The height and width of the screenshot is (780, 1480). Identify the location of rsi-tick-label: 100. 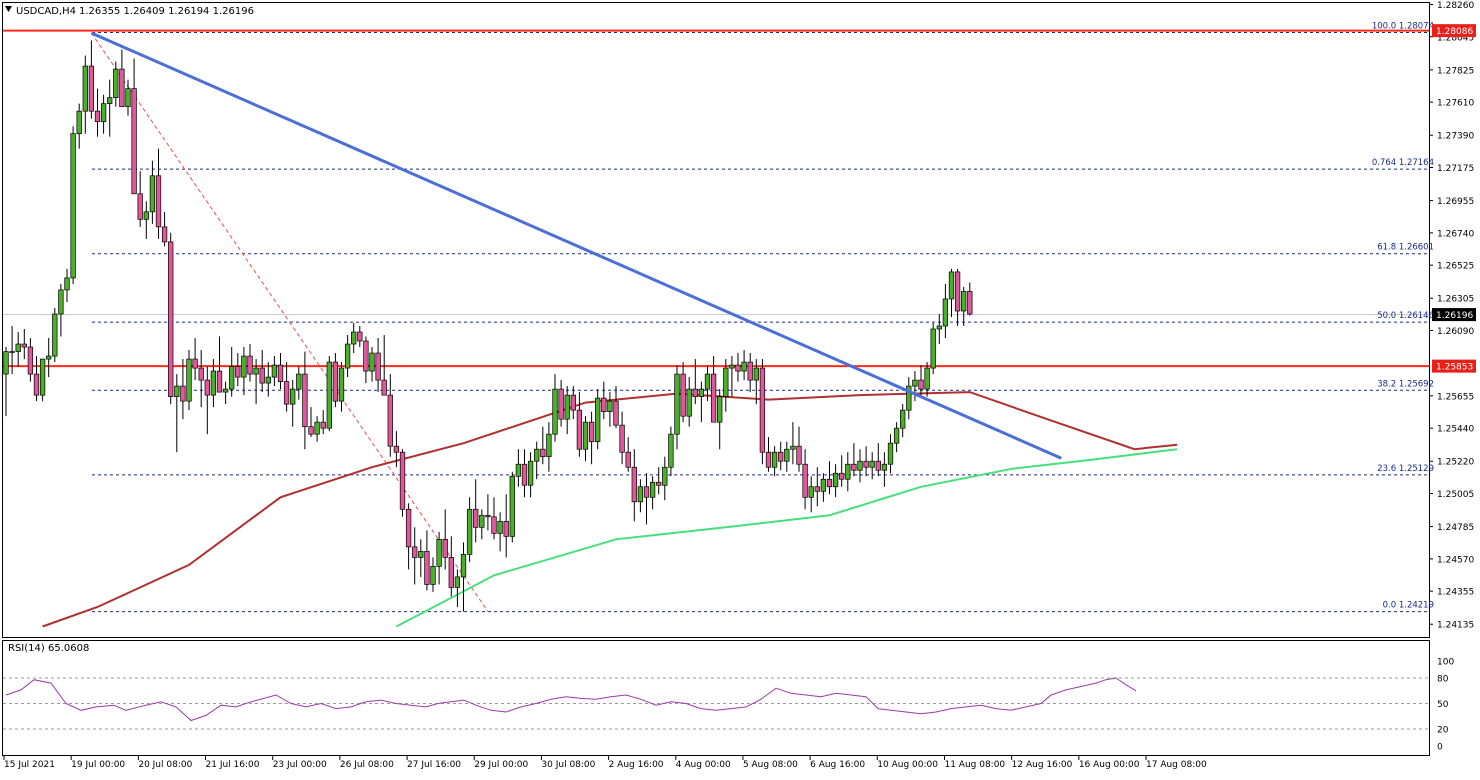
(1445, 663).